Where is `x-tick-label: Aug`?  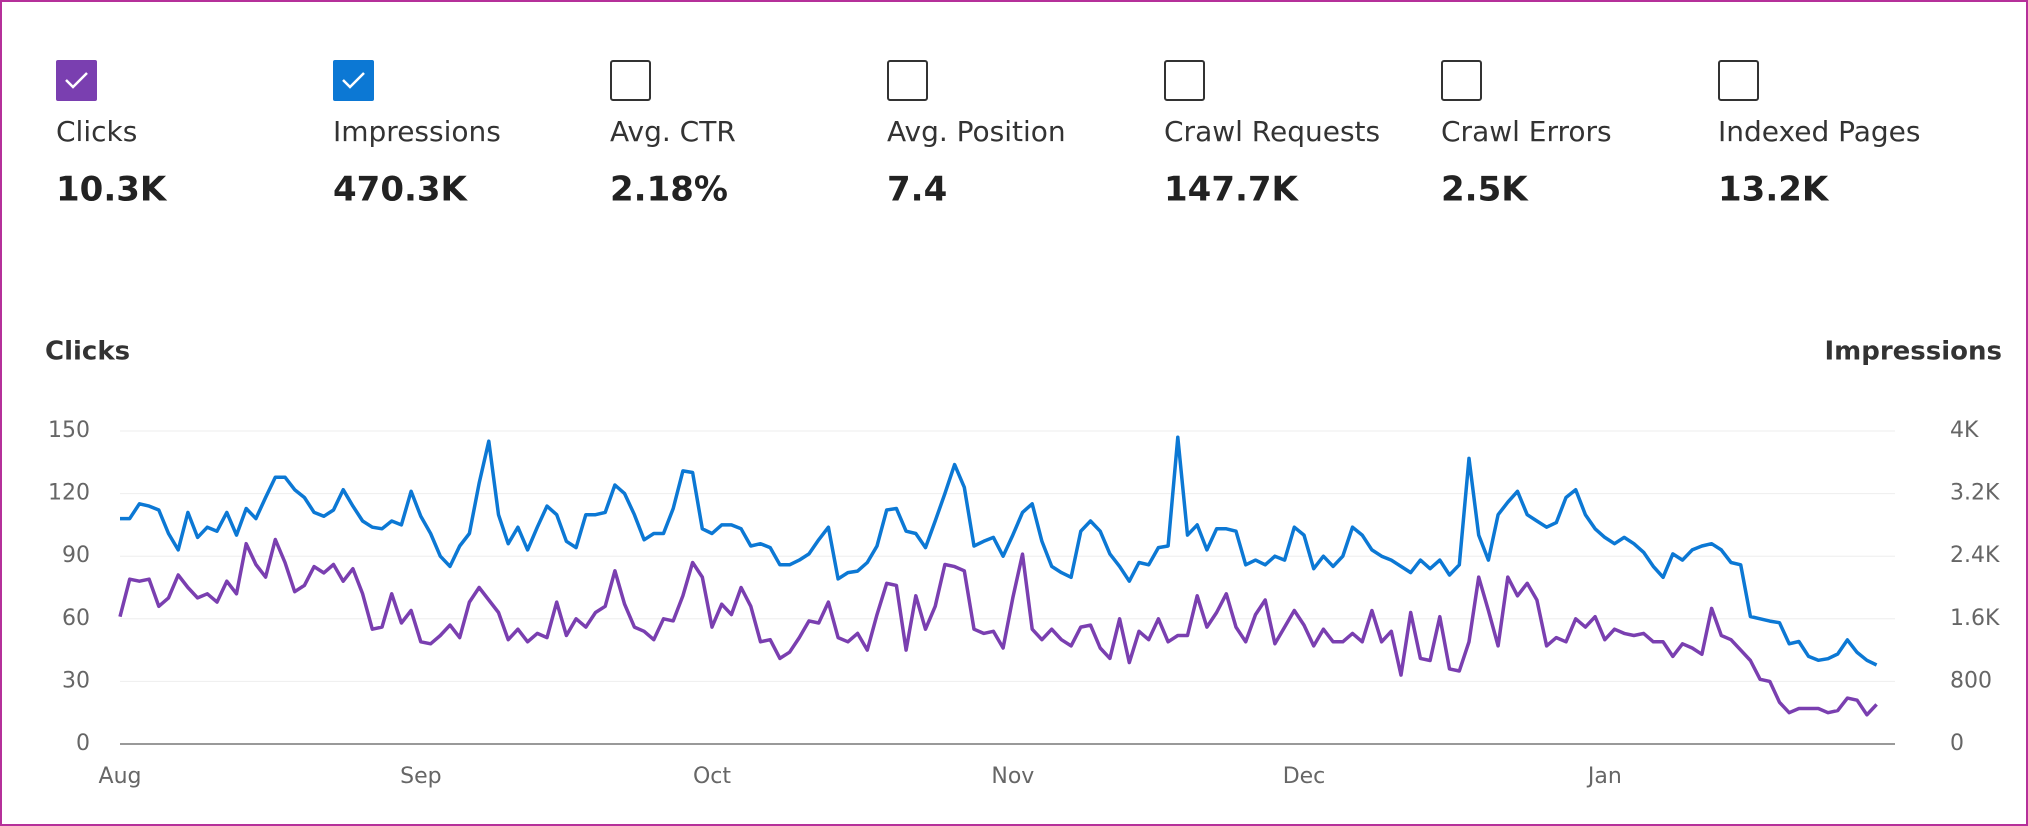 x-tick-label: Aug is located at coordinates (120, 776).